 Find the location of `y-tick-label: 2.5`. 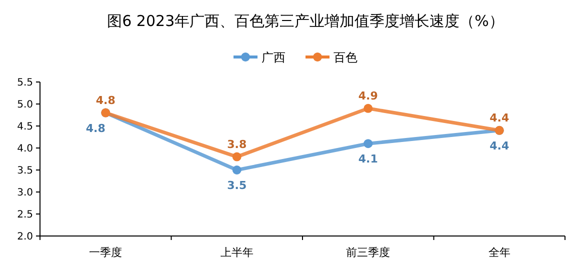

y-tick-label: 2.5 is located at coordinates (25, 215).